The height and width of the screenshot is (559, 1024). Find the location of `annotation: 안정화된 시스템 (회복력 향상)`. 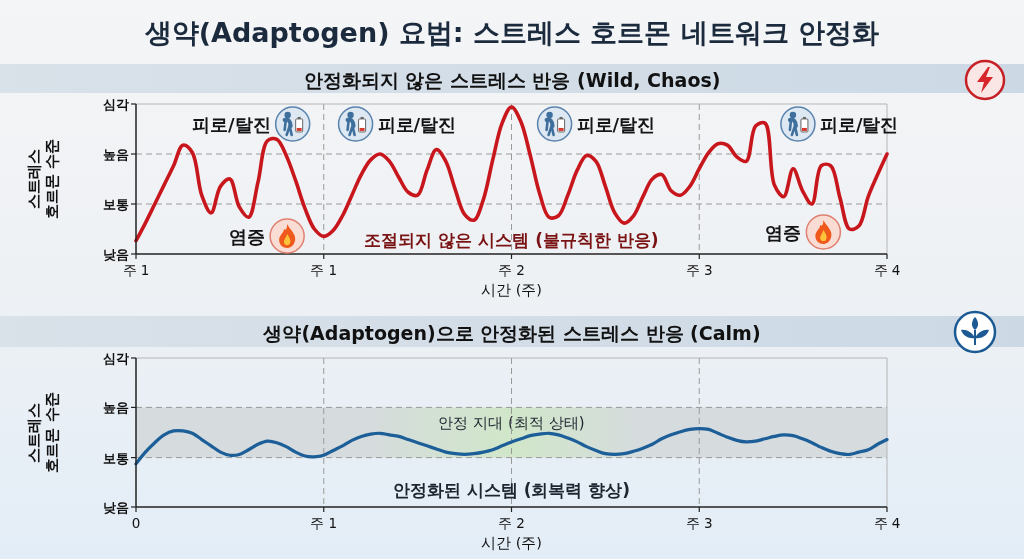

annotation: 안정화된 시스템 (회복력 향상) is located at coordinates (511, 490).